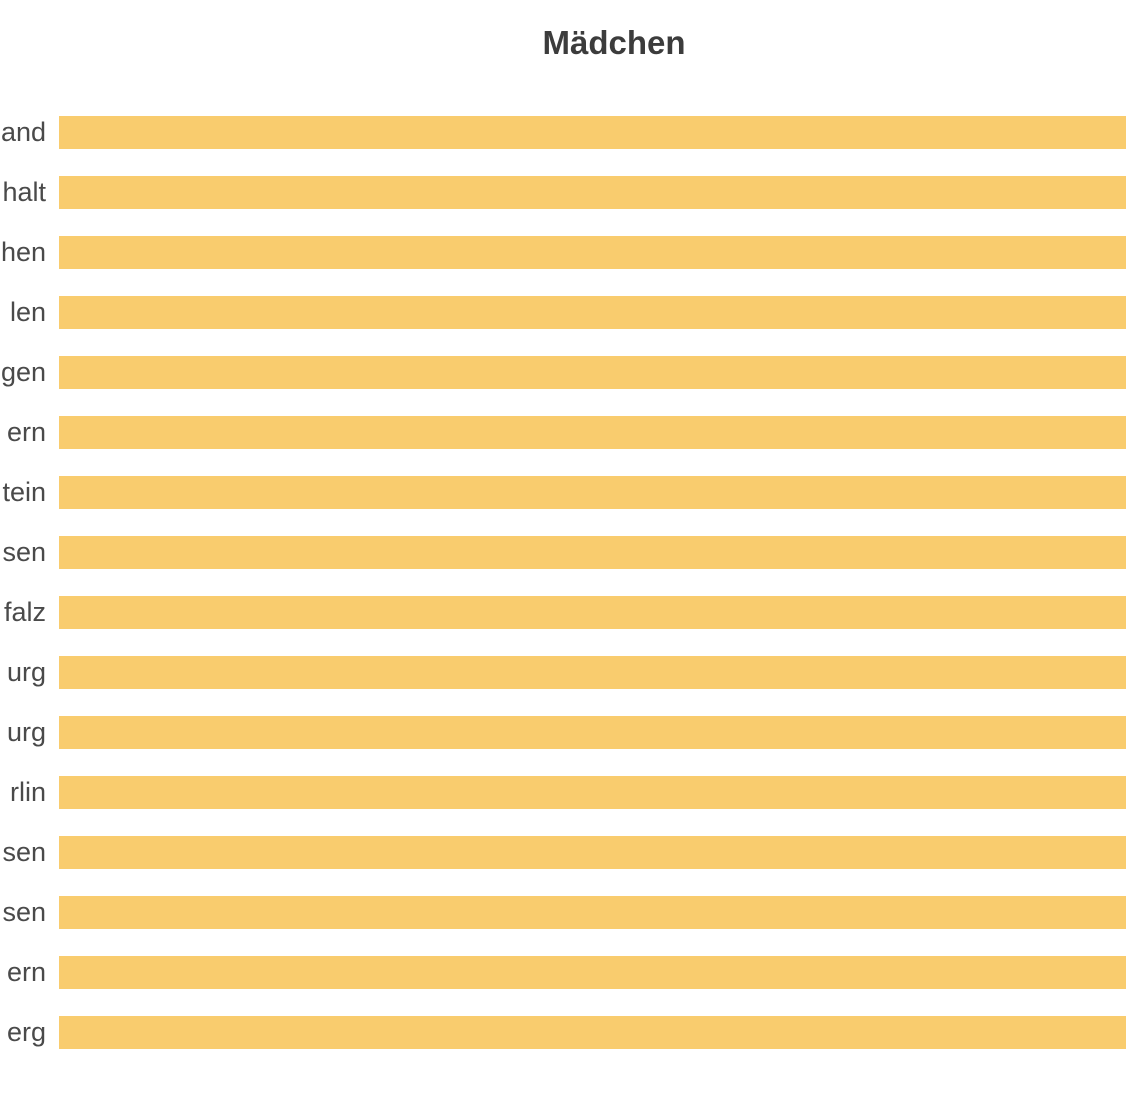 This screenshot has height=1112, width=1126. What do you see at coordinates (27, 312) in the screenshot?
I see `category-label: len` at bounding box center [27, 312].